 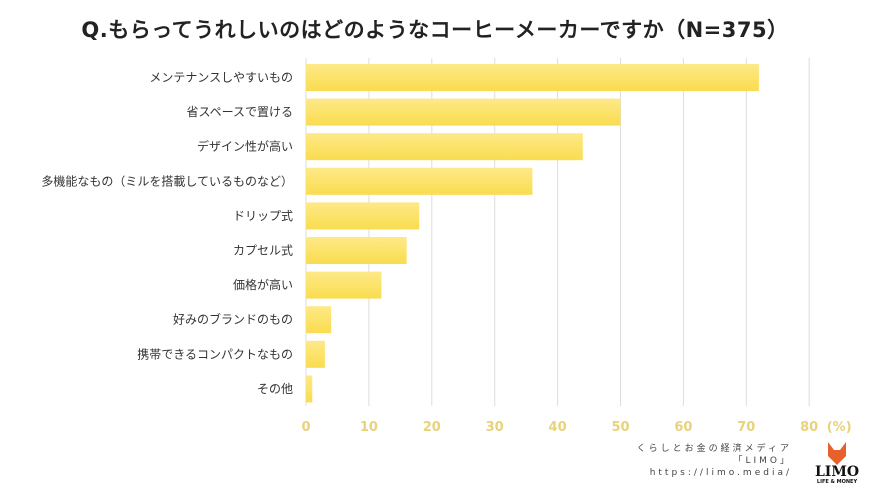 What do you see at coordinates (215, 353) in the screenshot?
I see `category-label: 携帯できるコンパクトなもの` at bounding box center [215, 353].